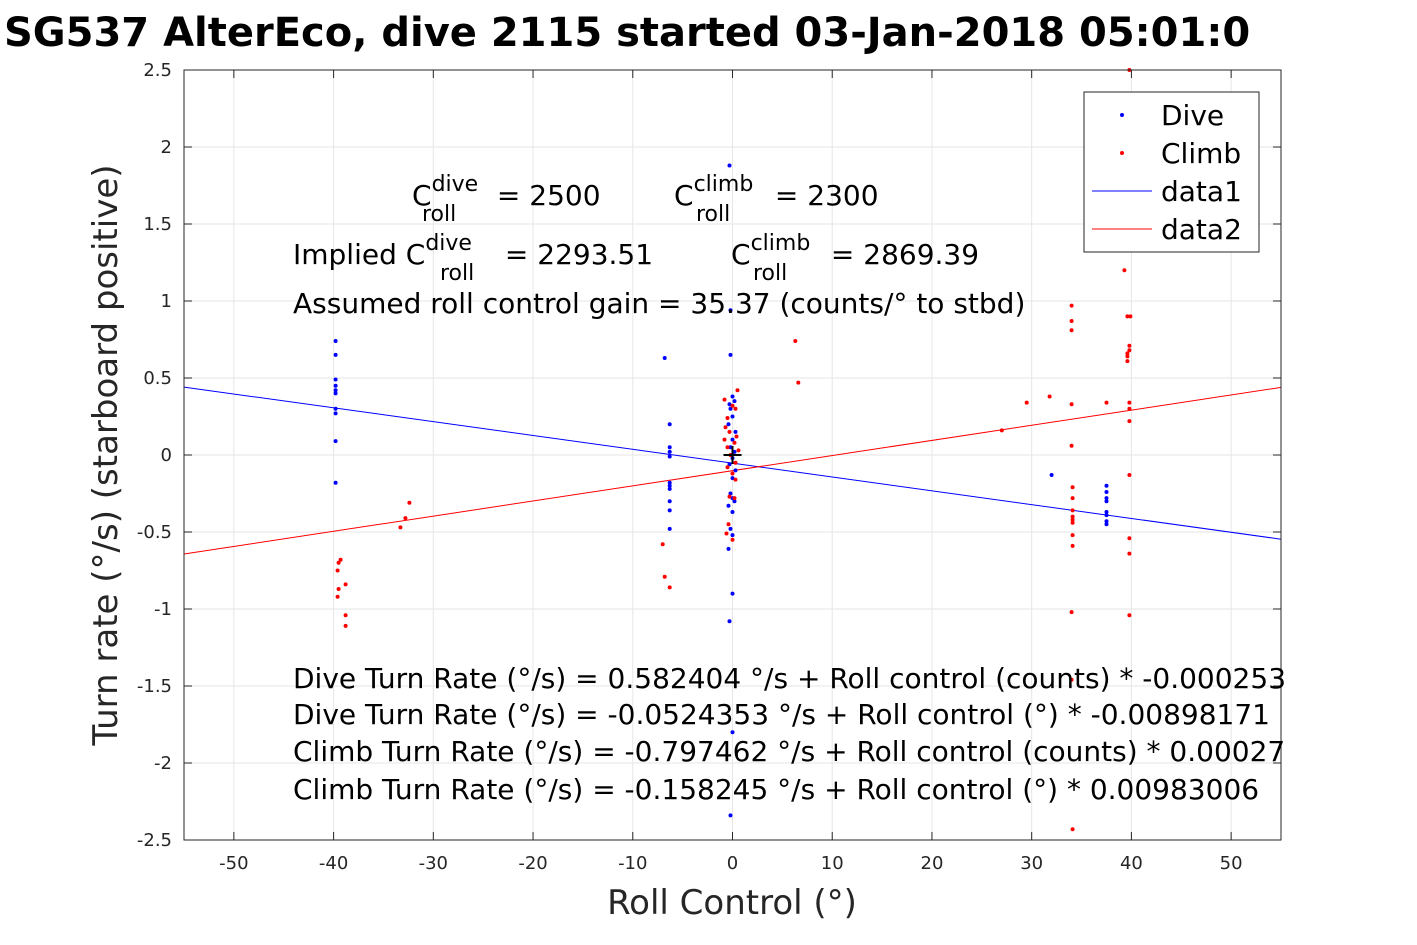 Image resolution: width=1417 pixels, height=945 pixels. What do you see at coordinates (1201, 153) in the screenshot?
I see `legend-label: Climb` at bounding box center [1201, 153].